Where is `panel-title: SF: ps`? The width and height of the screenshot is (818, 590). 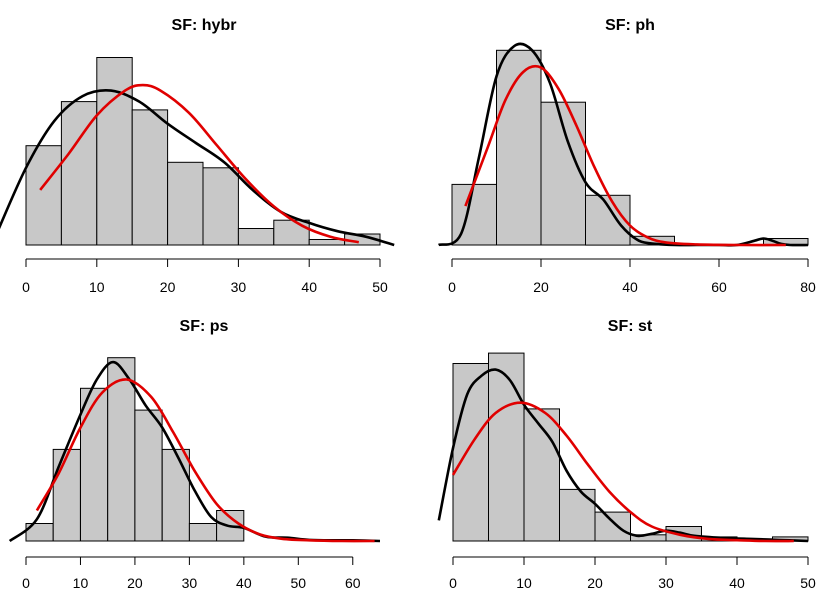
panel-title: SF: ps is located at coordinates (204, 326).